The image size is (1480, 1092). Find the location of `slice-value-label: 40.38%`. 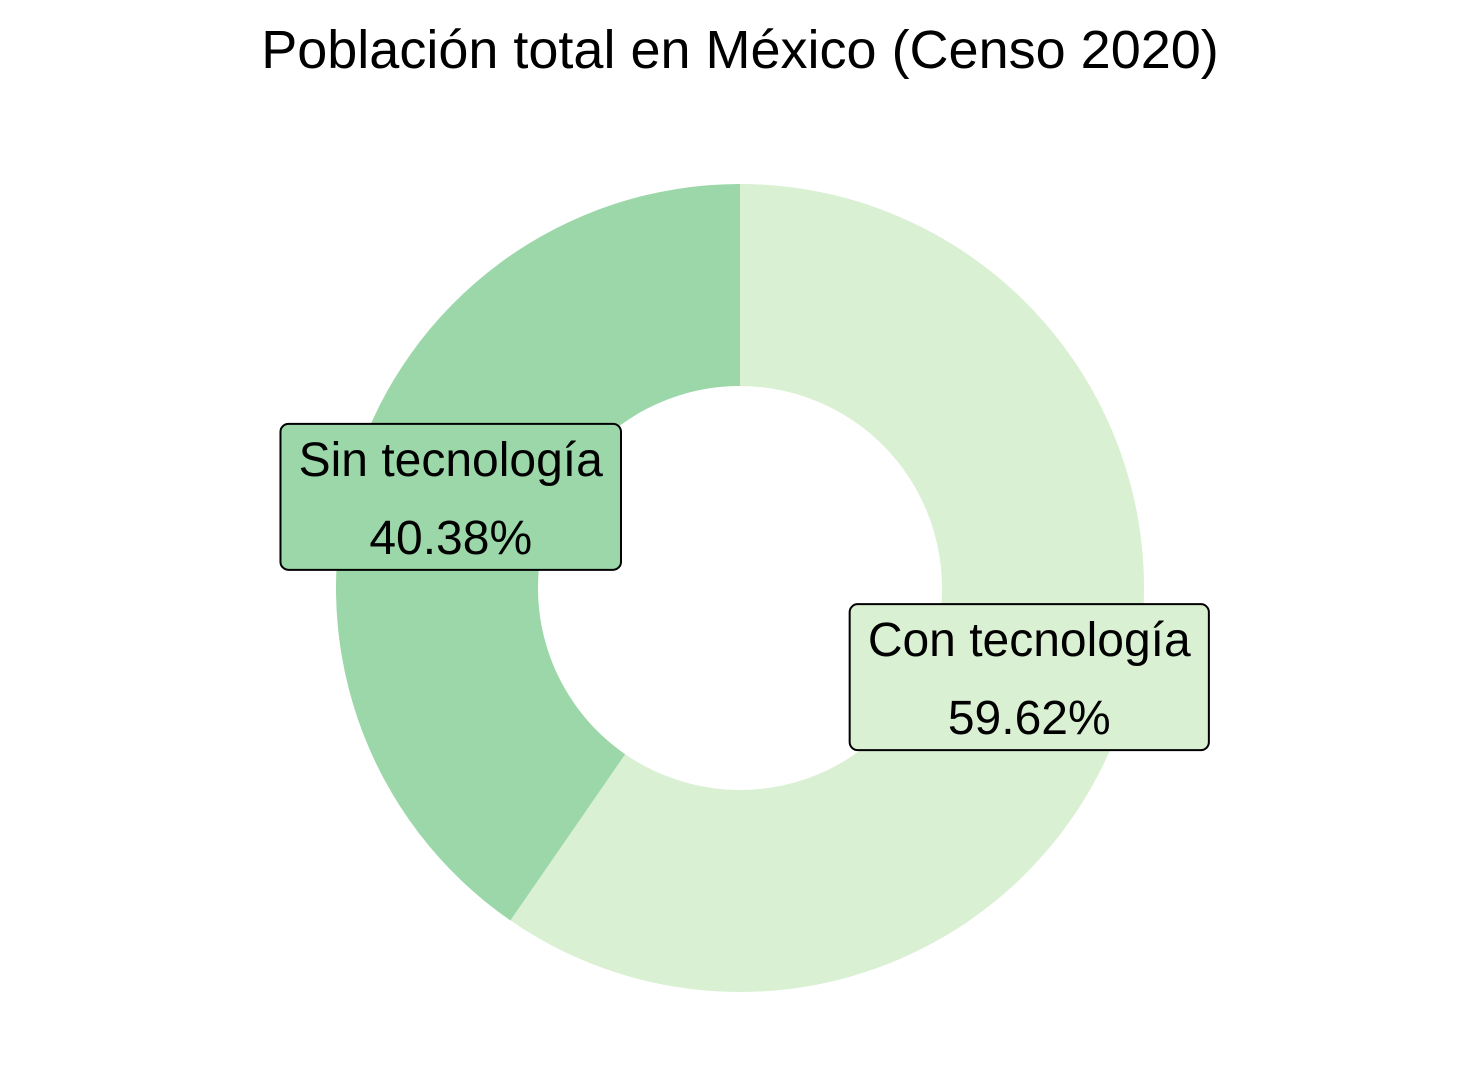

slice-value-label: 40.38% is located at coordinates (450, 538).